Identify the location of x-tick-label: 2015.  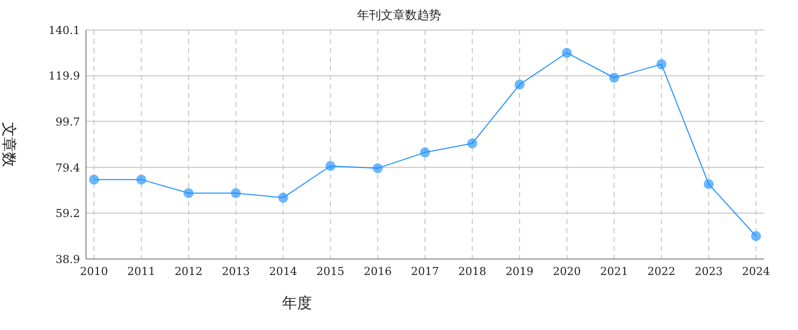
(330, 271).